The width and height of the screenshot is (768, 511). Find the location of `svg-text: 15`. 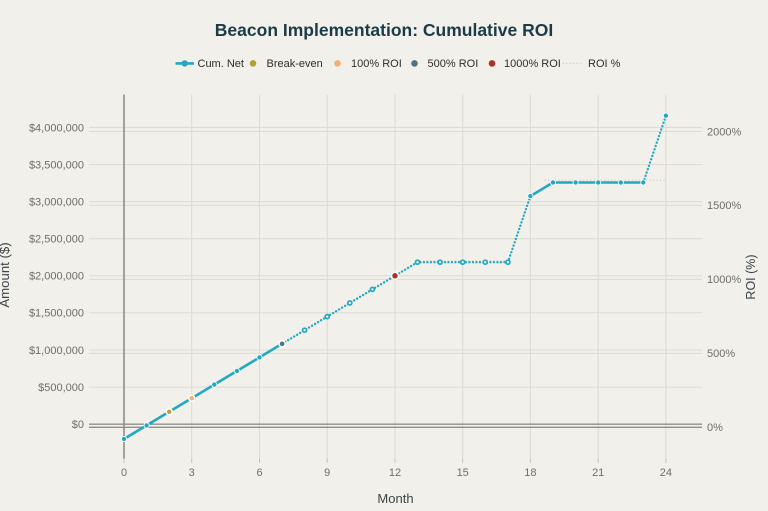

svg-text: 15 is located at coordinates (463, 473).